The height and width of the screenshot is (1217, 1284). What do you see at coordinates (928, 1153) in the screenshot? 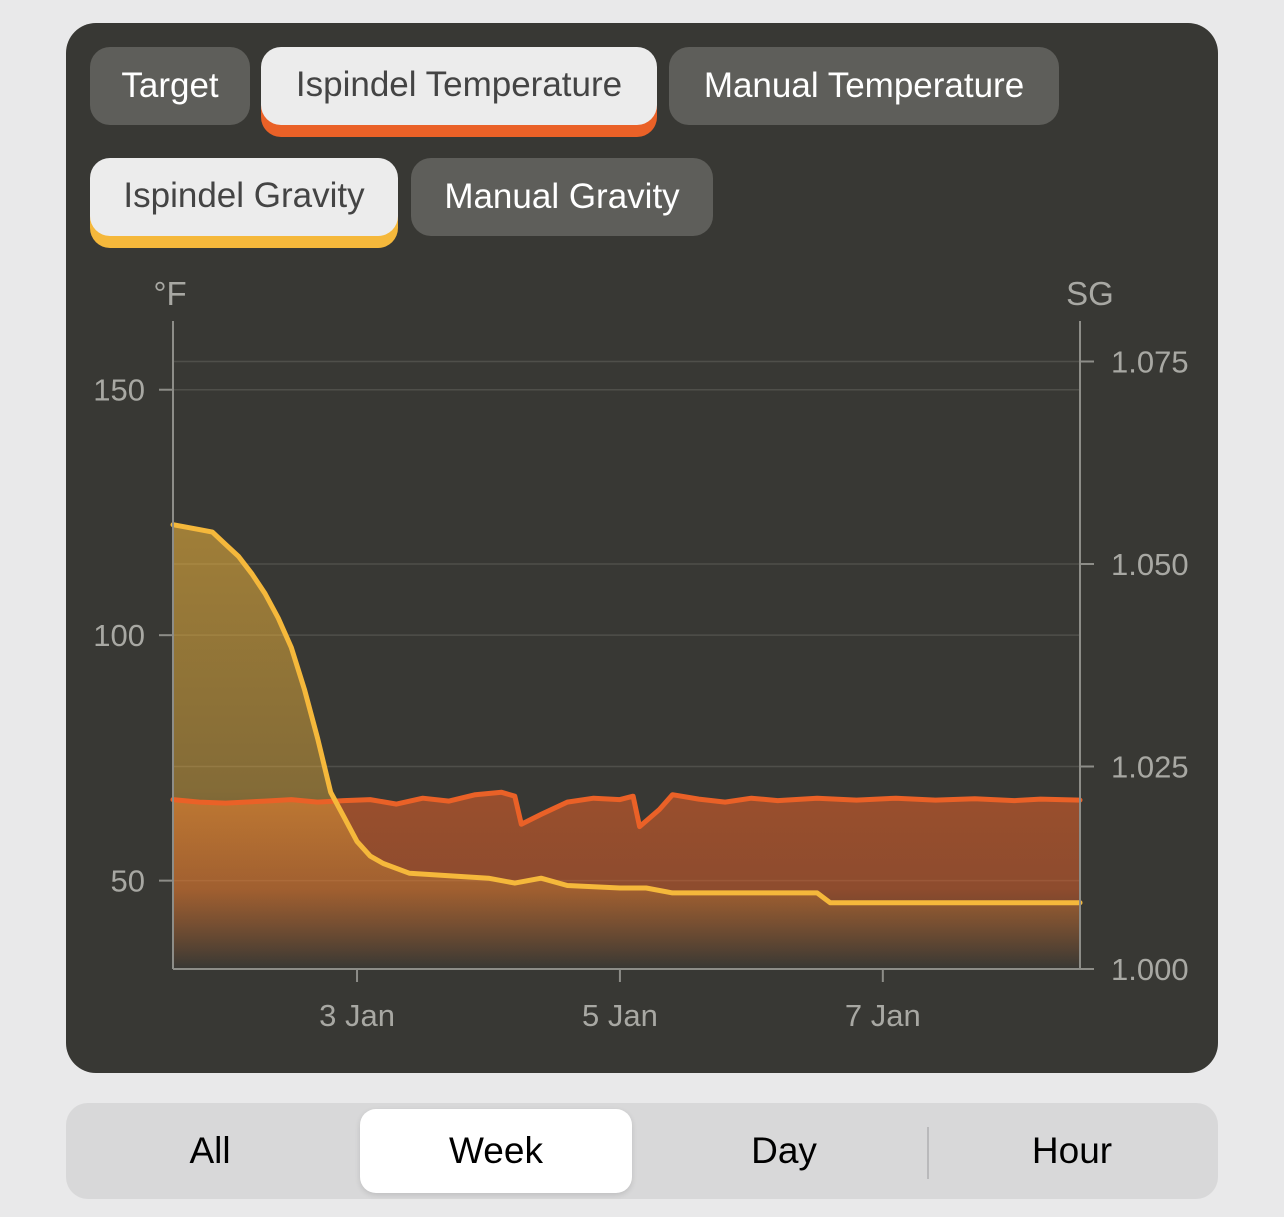
I see `range-divider` at bounding box center [928, 1153].